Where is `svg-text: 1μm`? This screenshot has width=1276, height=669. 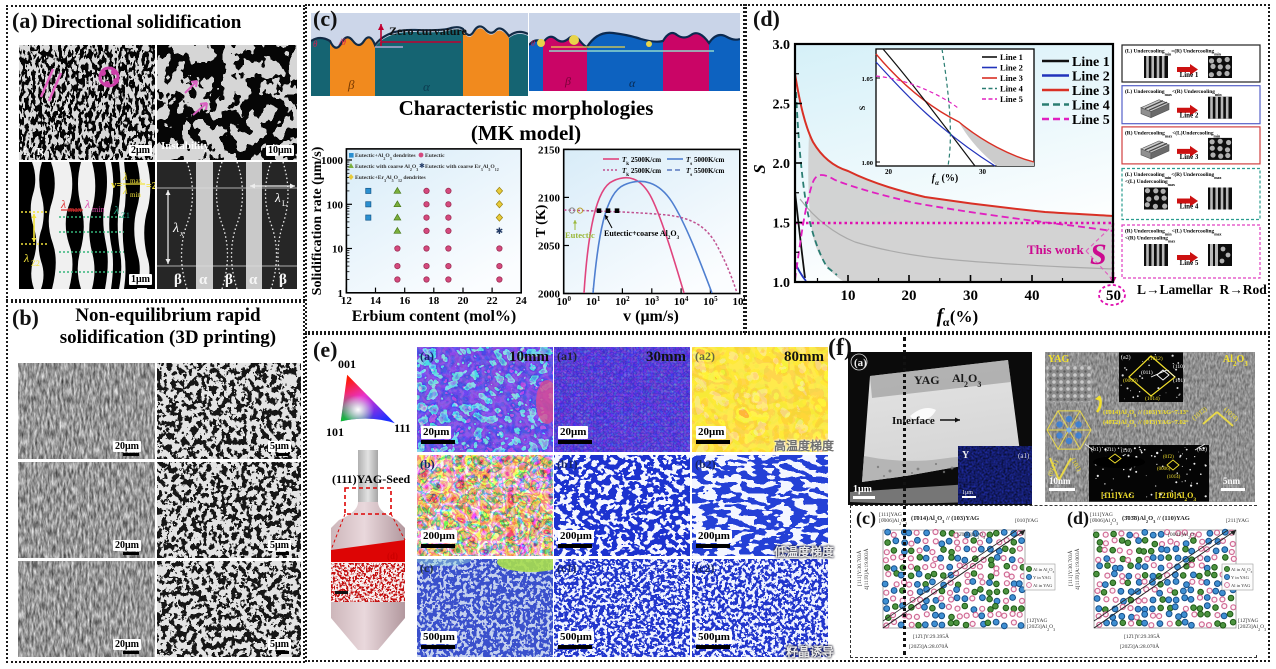
svg-text: 1μm is located at coordinates (967, 493).